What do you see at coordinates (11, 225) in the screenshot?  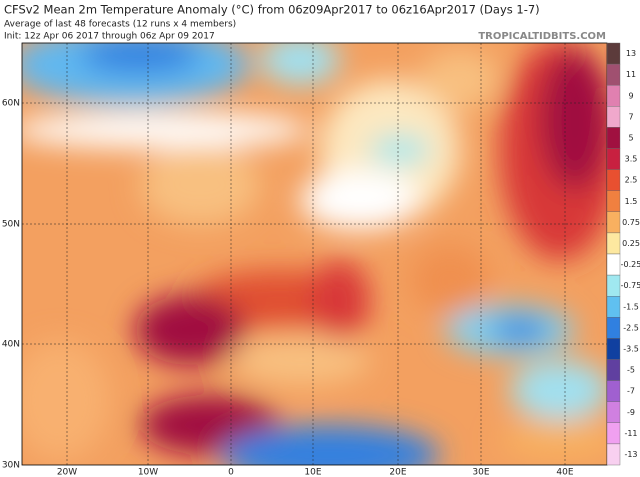 I see `lat-label: 50N` at bounding box center [11, 225].